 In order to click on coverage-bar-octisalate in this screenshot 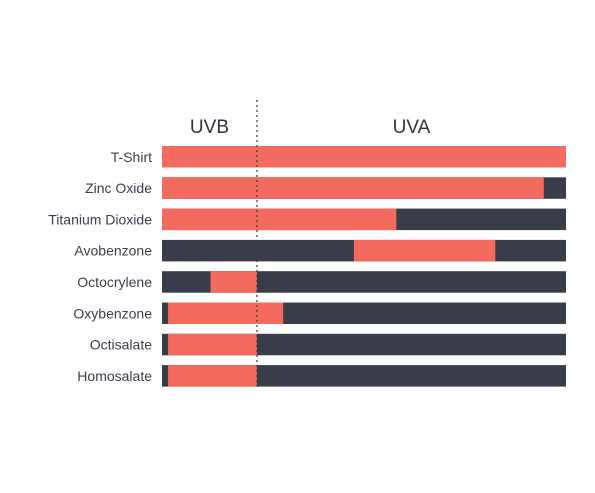, I will do `click(212, 344)`.